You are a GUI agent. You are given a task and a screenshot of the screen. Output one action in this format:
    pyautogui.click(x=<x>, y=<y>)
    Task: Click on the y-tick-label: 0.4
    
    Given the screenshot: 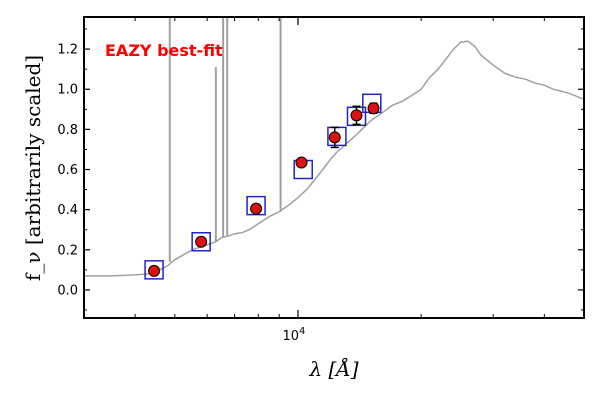 What is the action you would take?
    pyautogui.click(x=67, y=210)
    